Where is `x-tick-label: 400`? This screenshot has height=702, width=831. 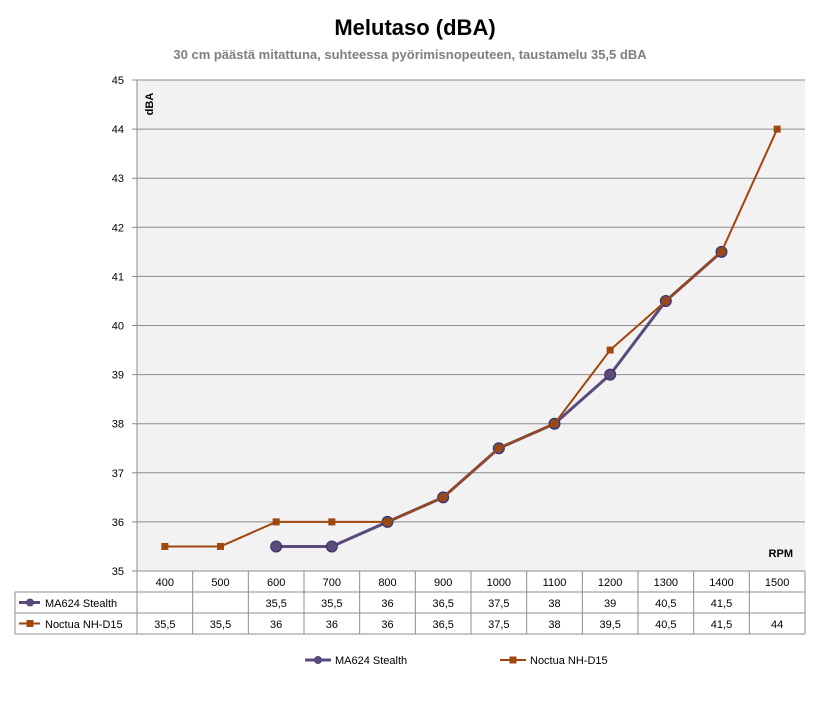 x-tick-label: 400 is located at coordinates (165, 583).